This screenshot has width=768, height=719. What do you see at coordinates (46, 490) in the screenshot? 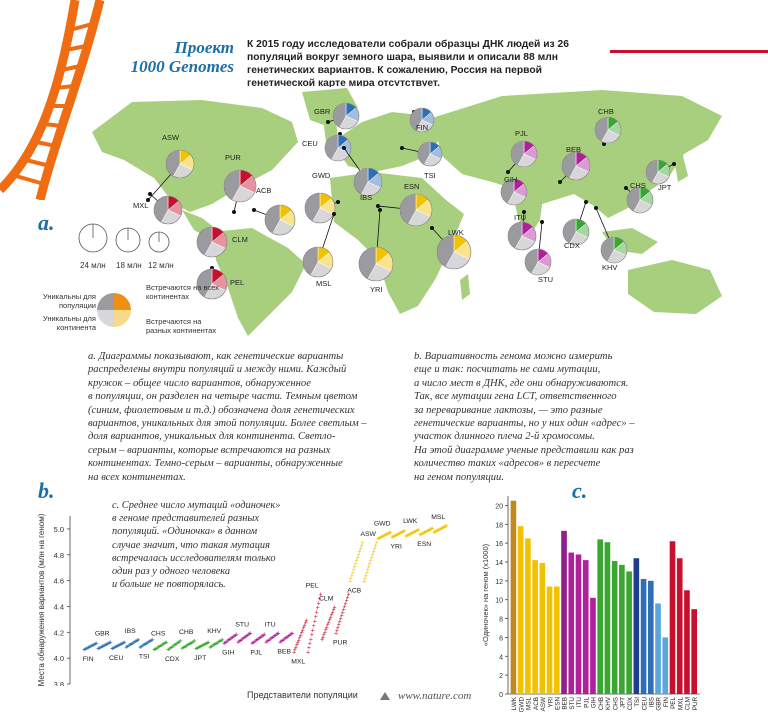
I see `panel-b-letter: b.` at bounding box center [46, 490].